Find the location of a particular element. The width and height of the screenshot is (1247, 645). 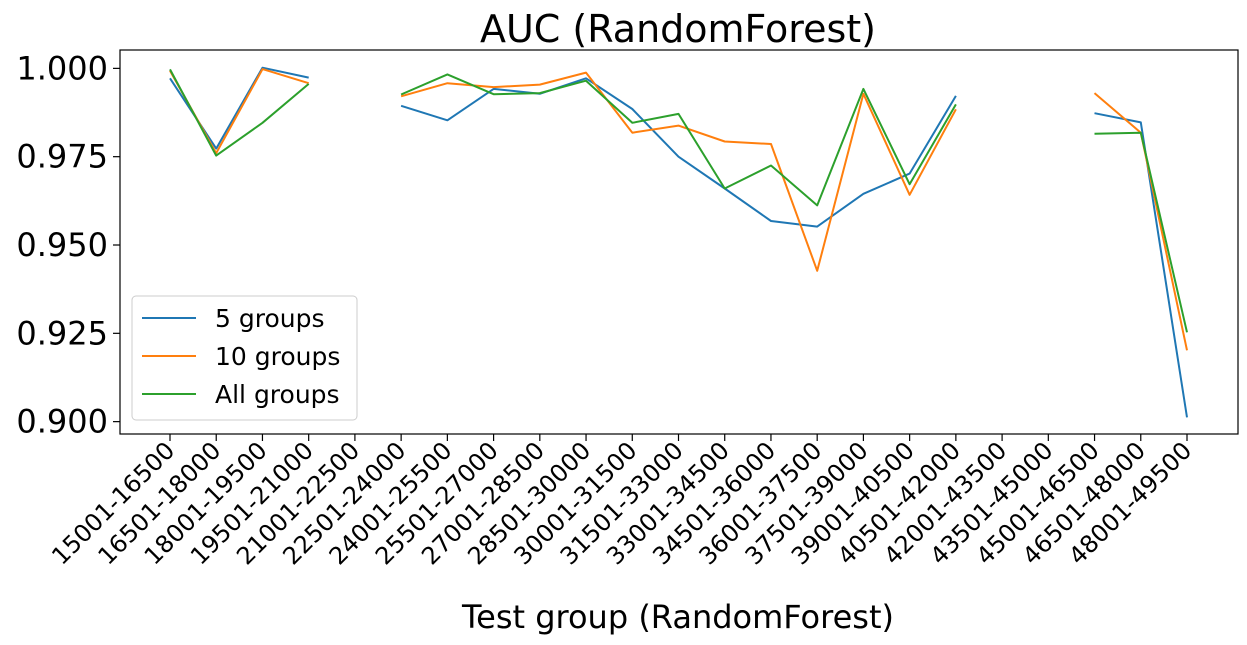

legend-box is located at coordinates (244, 358).